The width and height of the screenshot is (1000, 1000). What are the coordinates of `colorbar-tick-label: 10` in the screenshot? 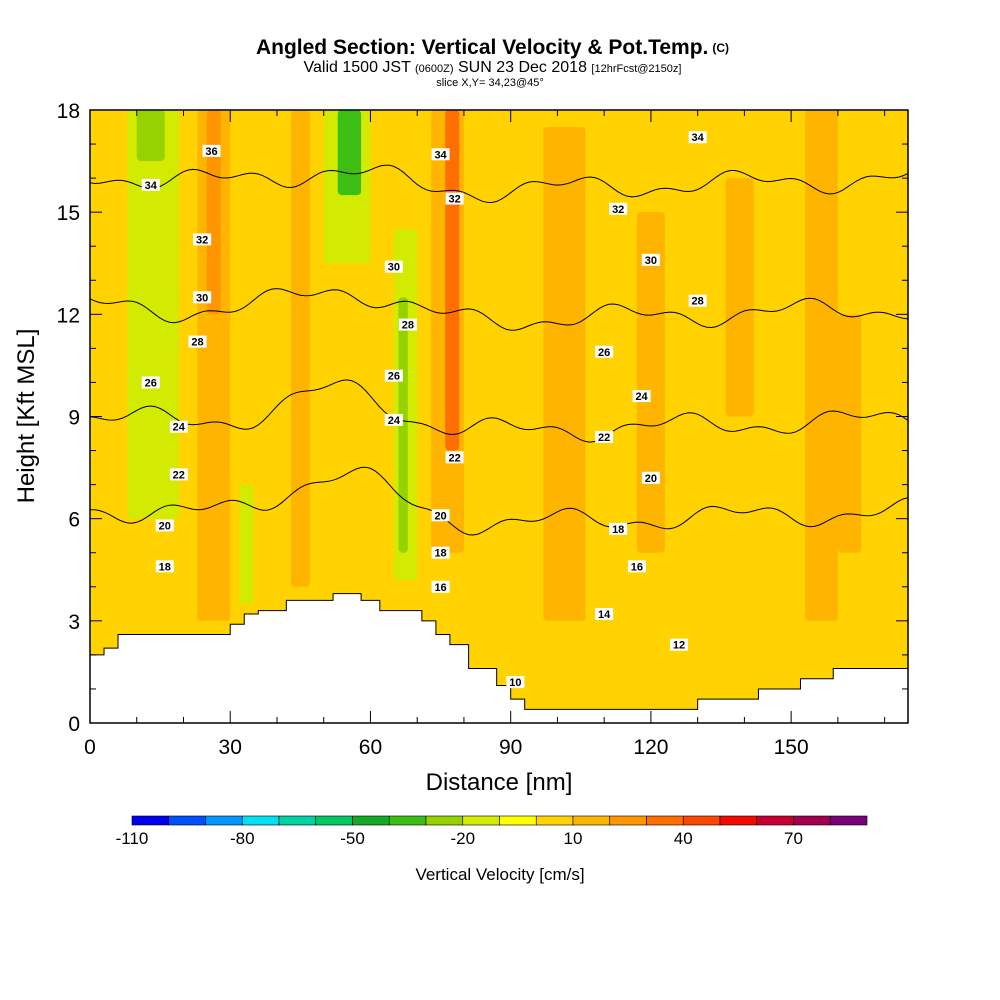 It's located at (573, 838).